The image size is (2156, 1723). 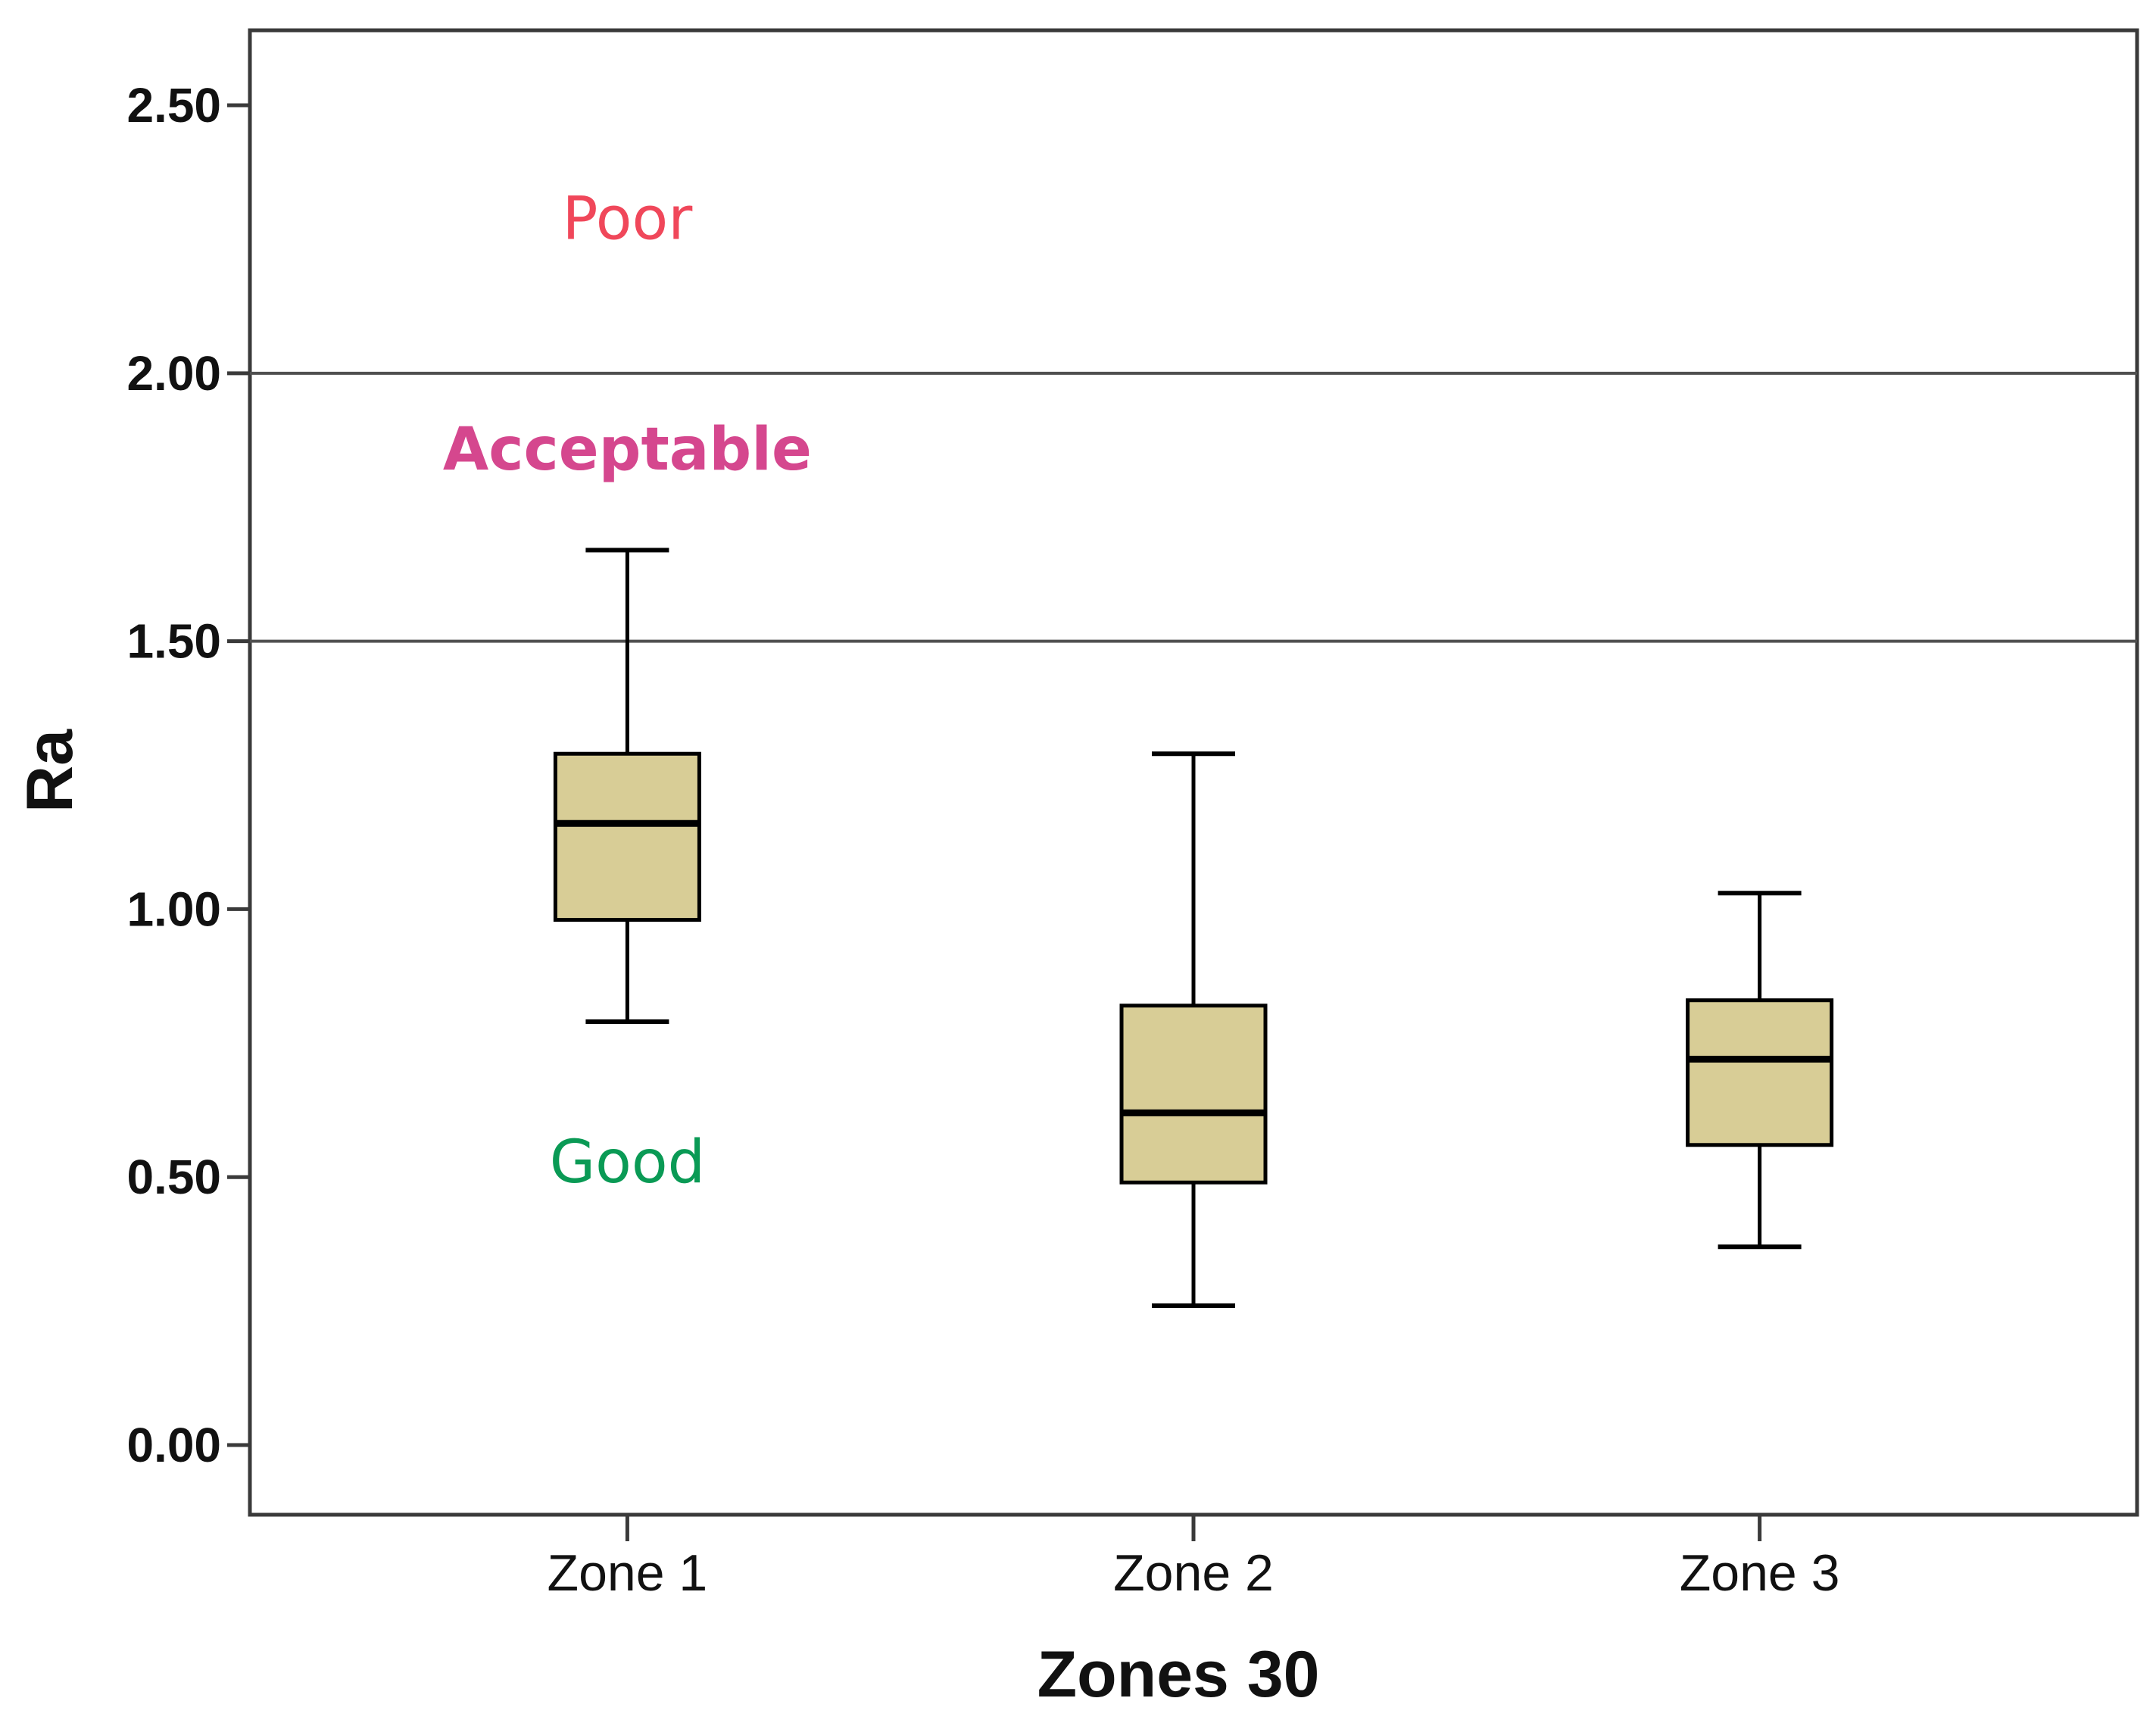 I want to click on x-axis-title: Zones 30, so click(x=1178, y=1674).